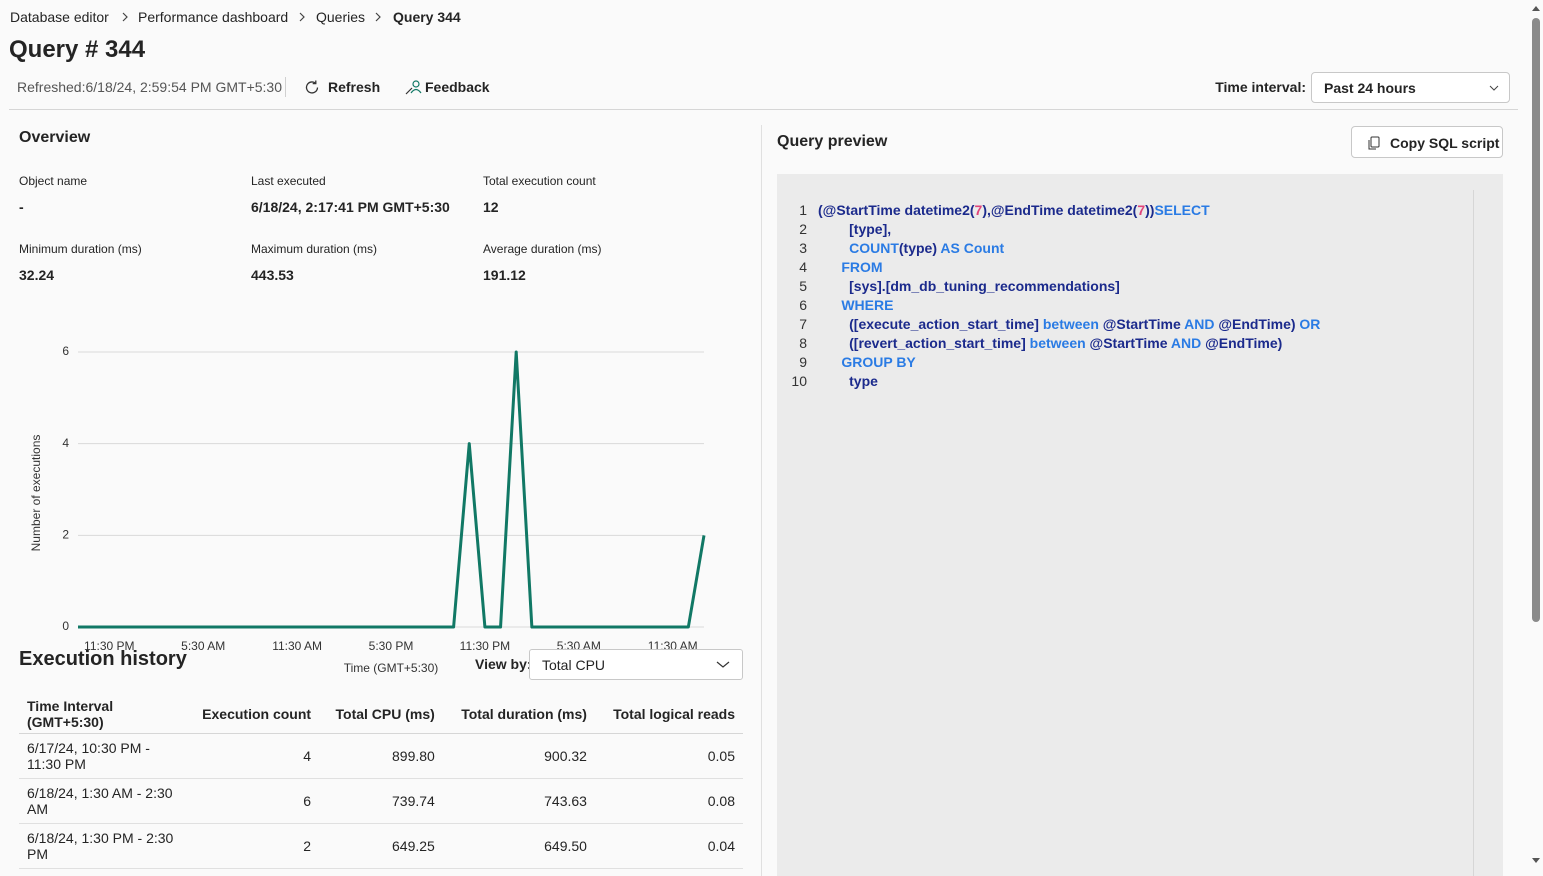 This screenshot has height=876, width=1543. Describe the element at coordinates (252, 714) in the screenshot. I see `column-header: Execution count` at that location.